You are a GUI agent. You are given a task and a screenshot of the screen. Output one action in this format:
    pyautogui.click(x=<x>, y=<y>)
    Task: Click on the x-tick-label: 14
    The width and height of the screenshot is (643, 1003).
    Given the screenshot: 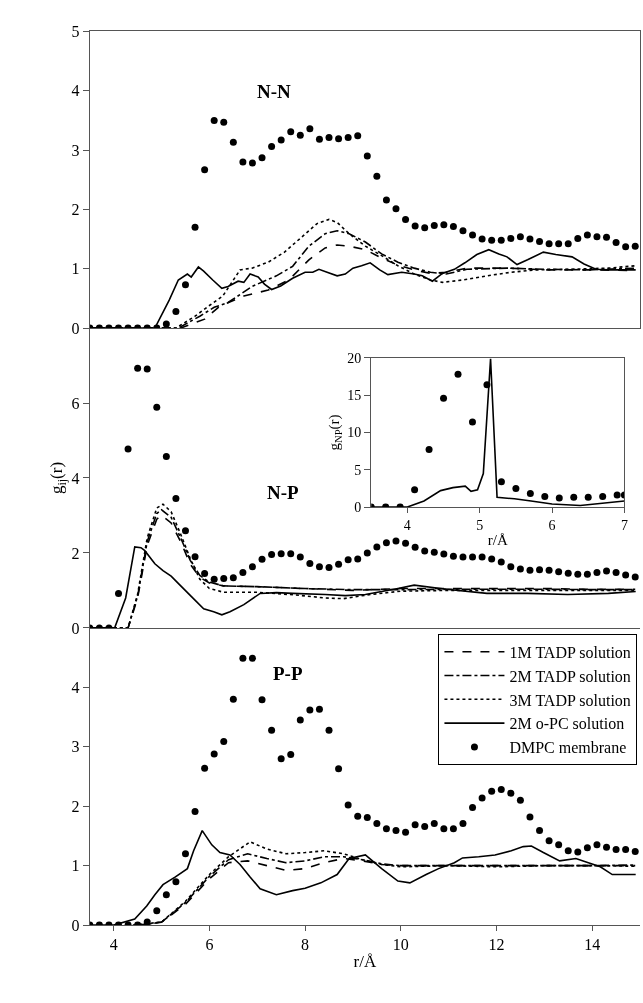 What is the action you would take?
    pyautogui.click(x=592, y=945)
    